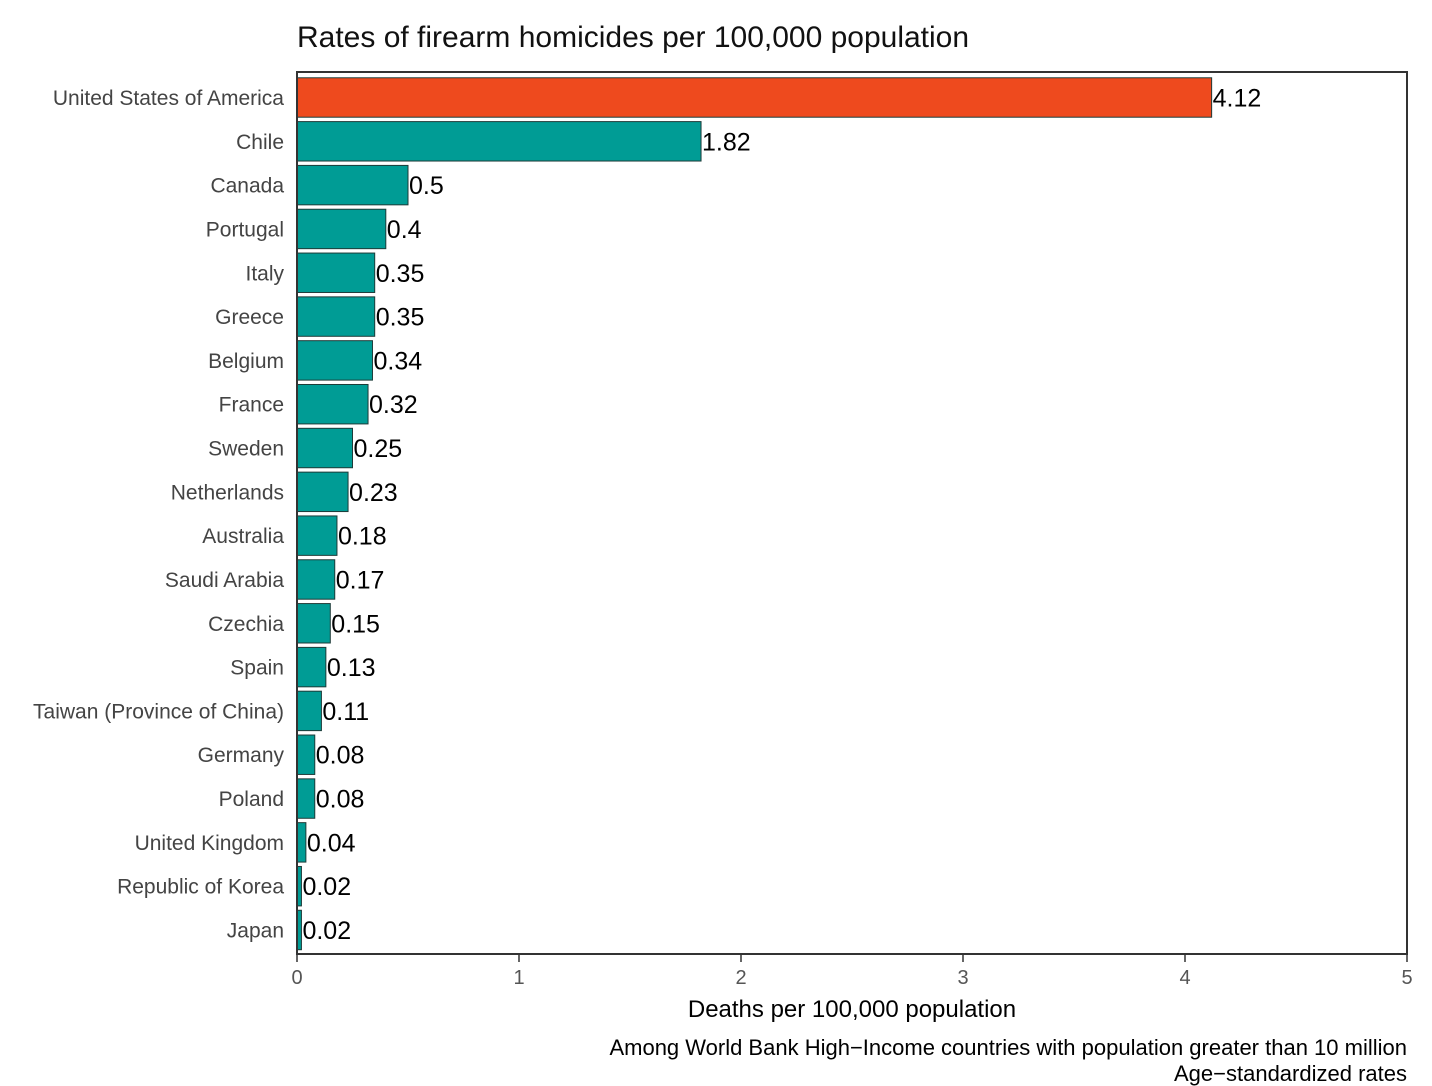 This screenshot has width=1432, height=1086. I want to click on category-label: Germany, so click(241, 755).